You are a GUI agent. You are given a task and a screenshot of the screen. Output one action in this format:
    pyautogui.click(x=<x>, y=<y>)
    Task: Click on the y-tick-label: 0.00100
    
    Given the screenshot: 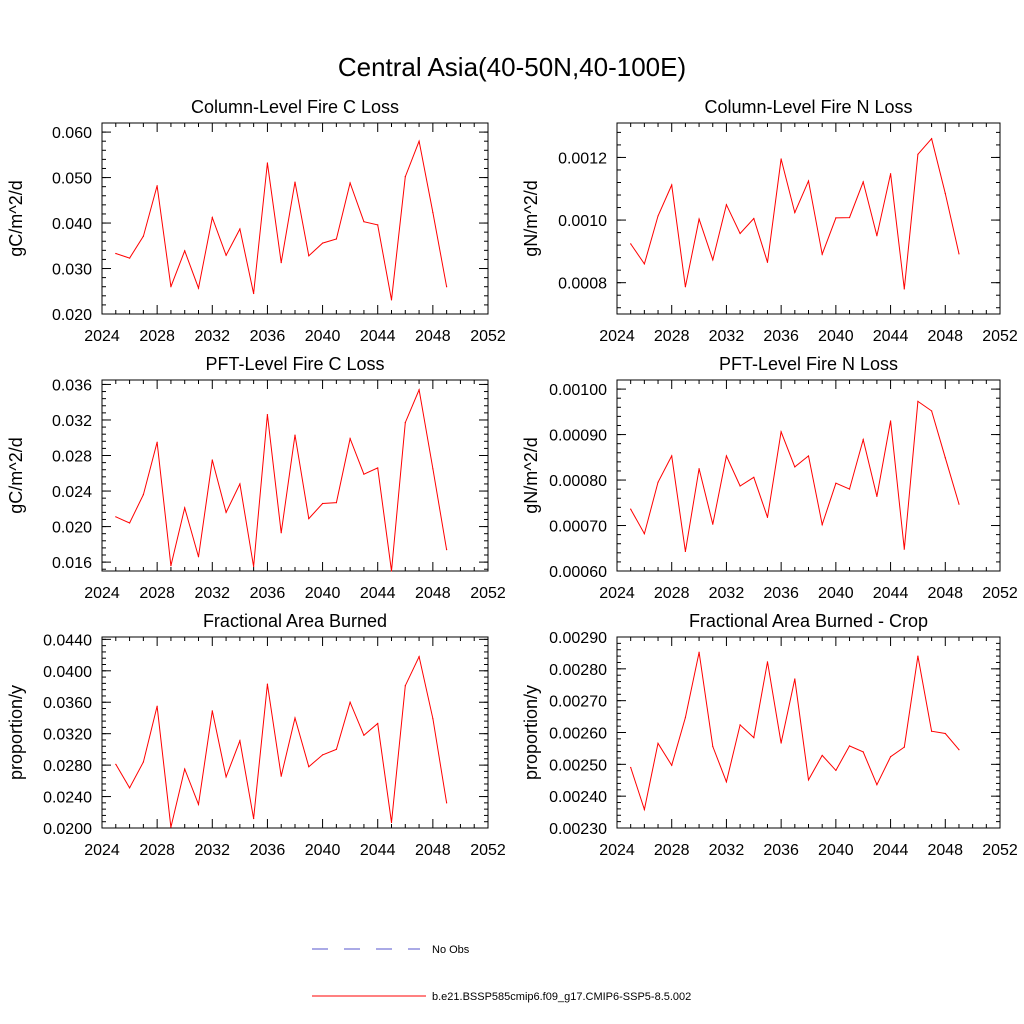 What is the action you would take?
    pyautogui.click(x=578, y=390)
    